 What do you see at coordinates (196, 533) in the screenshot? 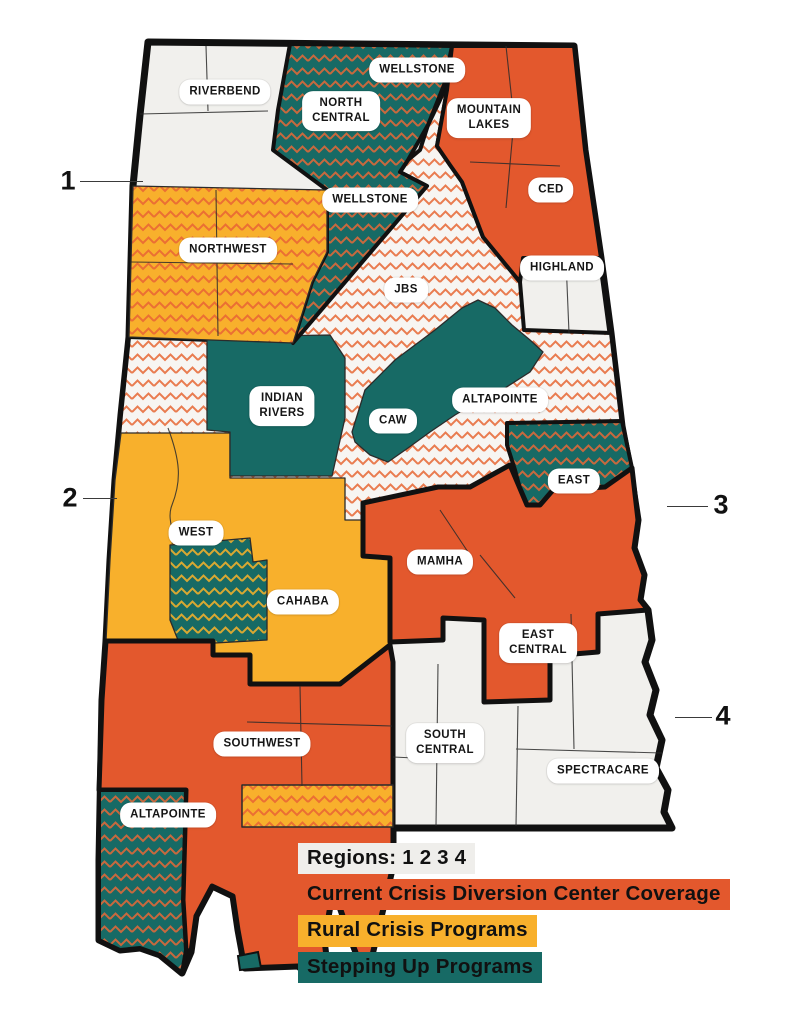
I see `label-pill-west: WEST` at bounding box center [196, 533].